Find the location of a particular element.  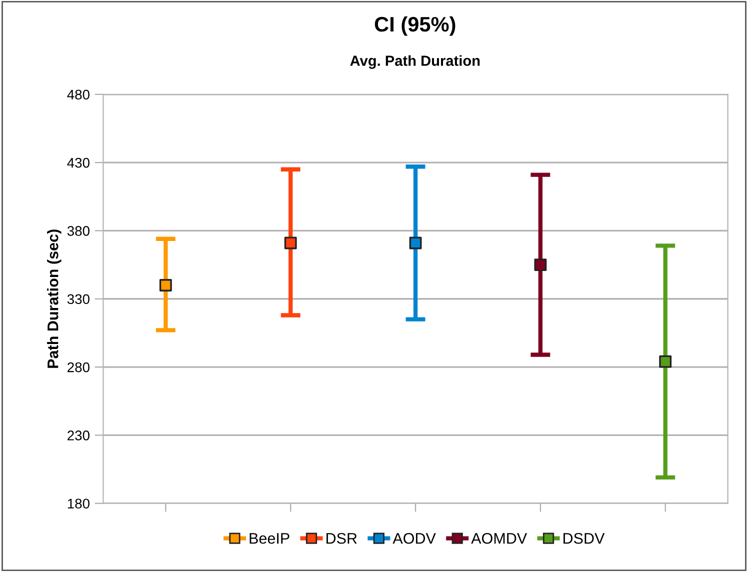

y-tick-label: 480 is located at coordinates (78, 95).